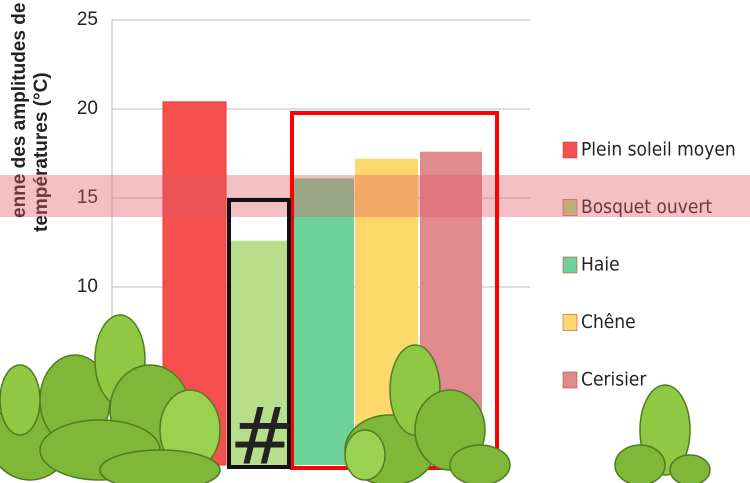  I want to click on legend-label: Cerisier, so click(614, 380).